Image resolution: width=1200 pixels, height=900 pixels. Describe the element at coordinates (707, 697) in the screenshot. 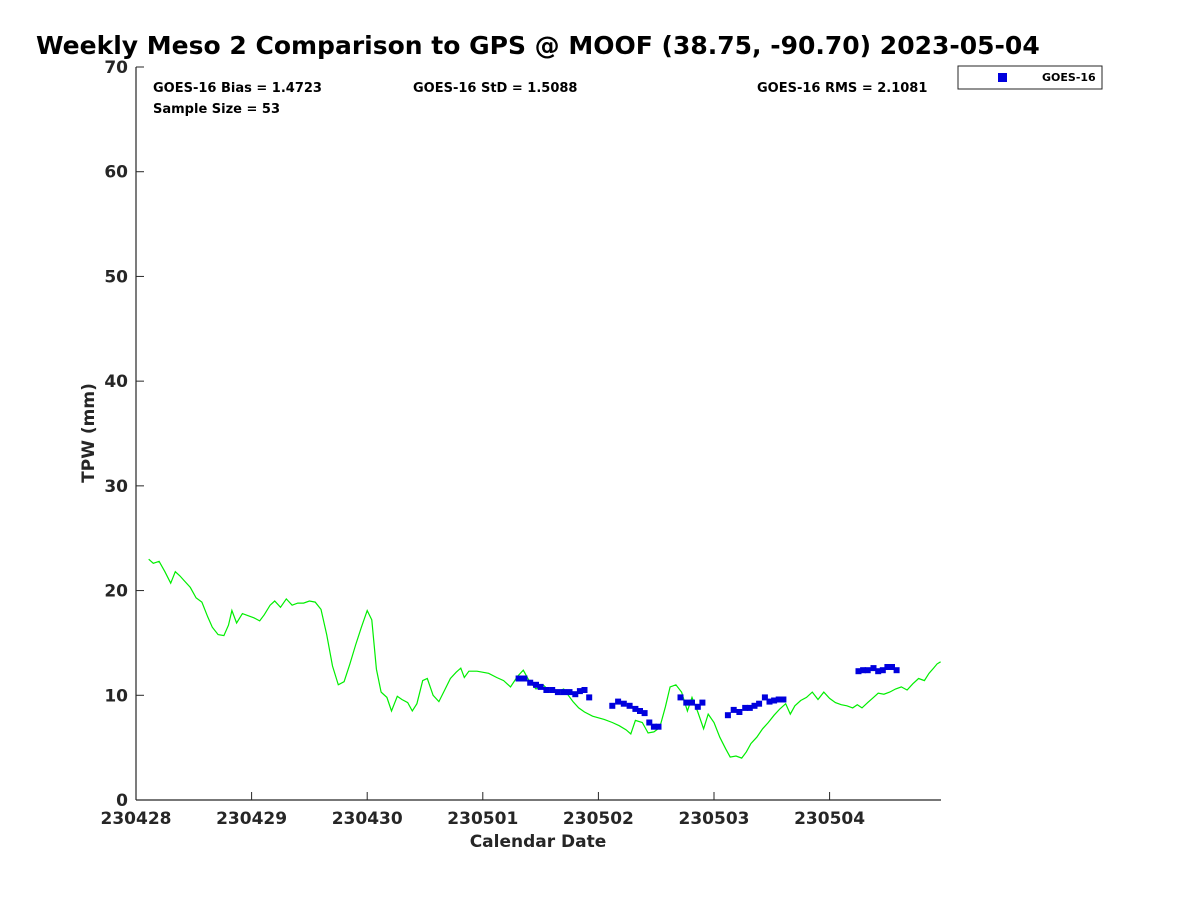

I see `goes-16-points` at that location.